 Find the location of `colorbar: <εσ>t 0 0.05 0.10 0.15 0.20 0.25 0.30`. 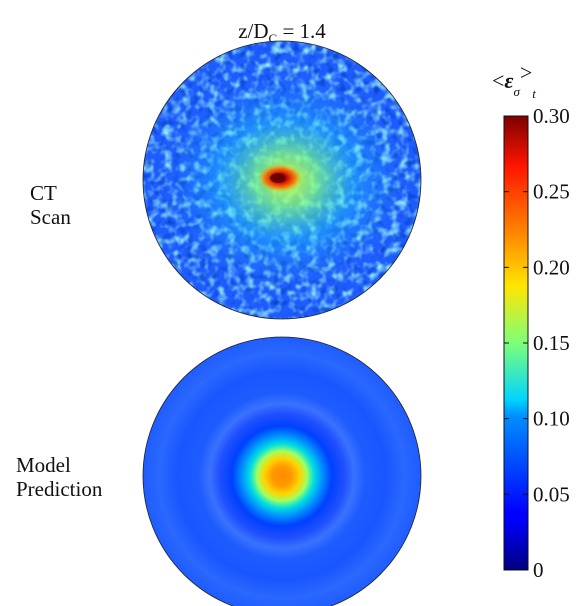

colorbar: <εσ>t 0 0.05 0.10 0.15 0.20 0.25 0.30 is located at coordinates (531, 321).